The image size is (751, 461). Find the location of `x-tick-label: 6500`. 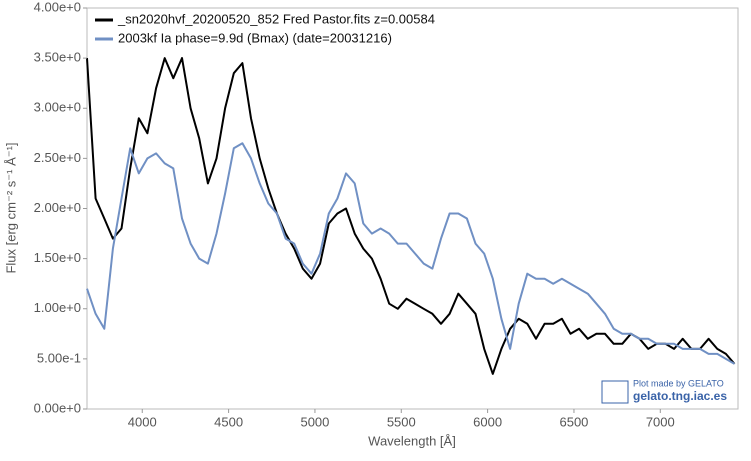

x-tick-label: 6500 is located at coordinates (573, 421).